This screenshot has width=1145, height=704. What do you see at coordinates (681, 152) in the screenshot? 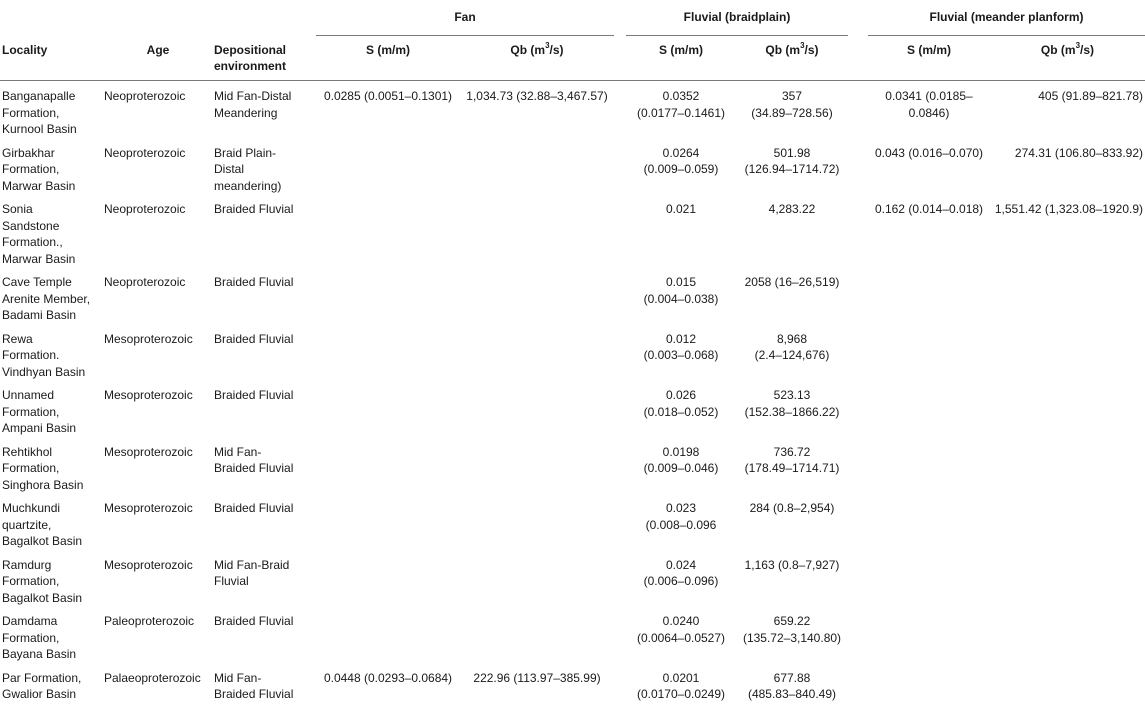
I see `cell-braid-s-line: 0.0264` at bounding box center [681, 152].